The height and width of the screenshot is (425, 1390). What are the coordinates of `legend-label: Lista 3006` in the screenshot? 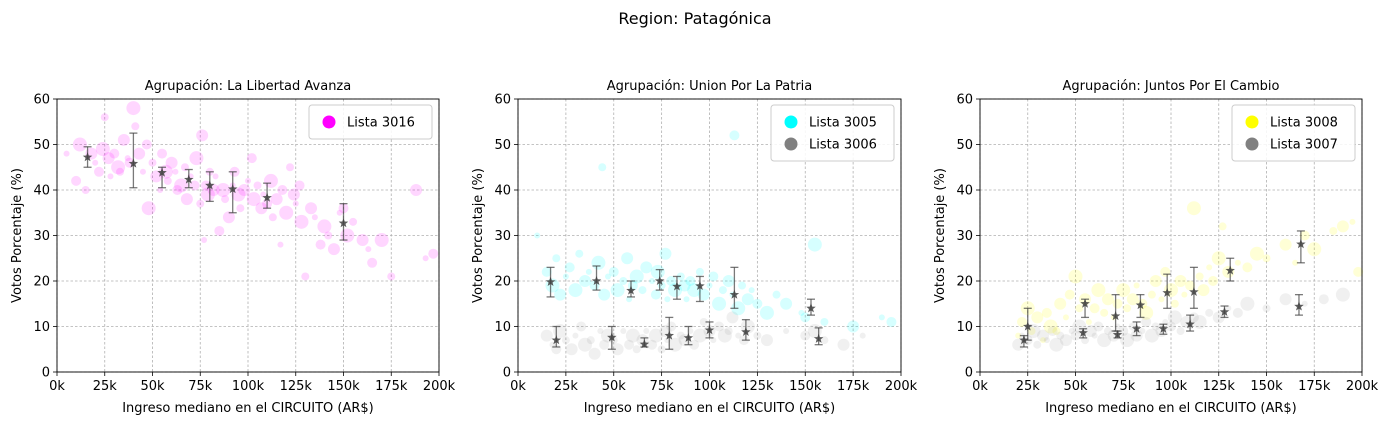 It's located at (843, 145).